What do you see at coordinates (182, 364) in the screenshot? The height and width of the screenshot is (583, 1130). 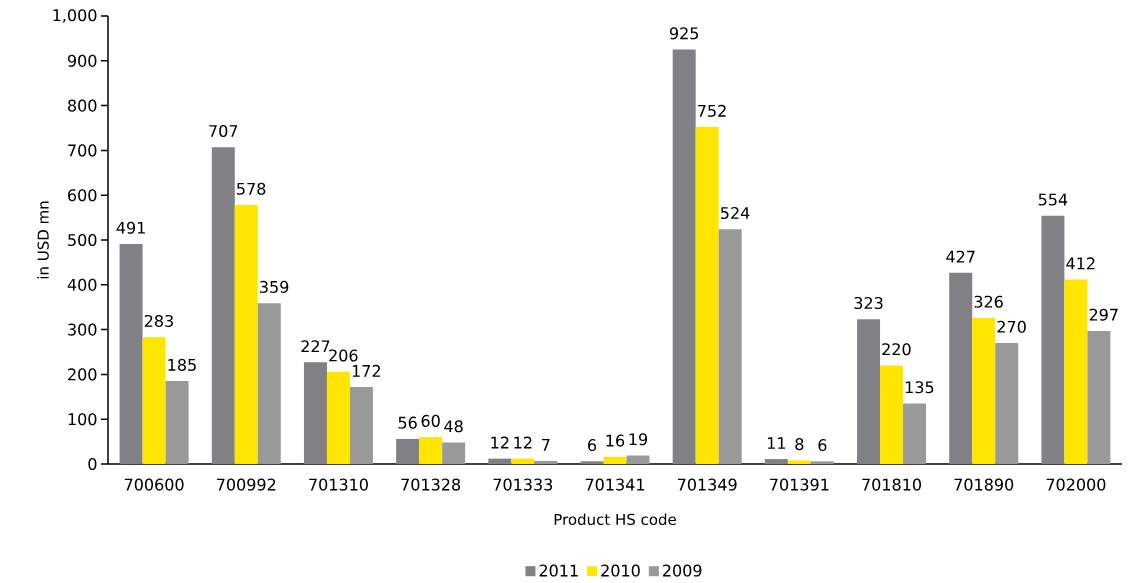 I see `data-label: 185` at bounding box center [182, 364].